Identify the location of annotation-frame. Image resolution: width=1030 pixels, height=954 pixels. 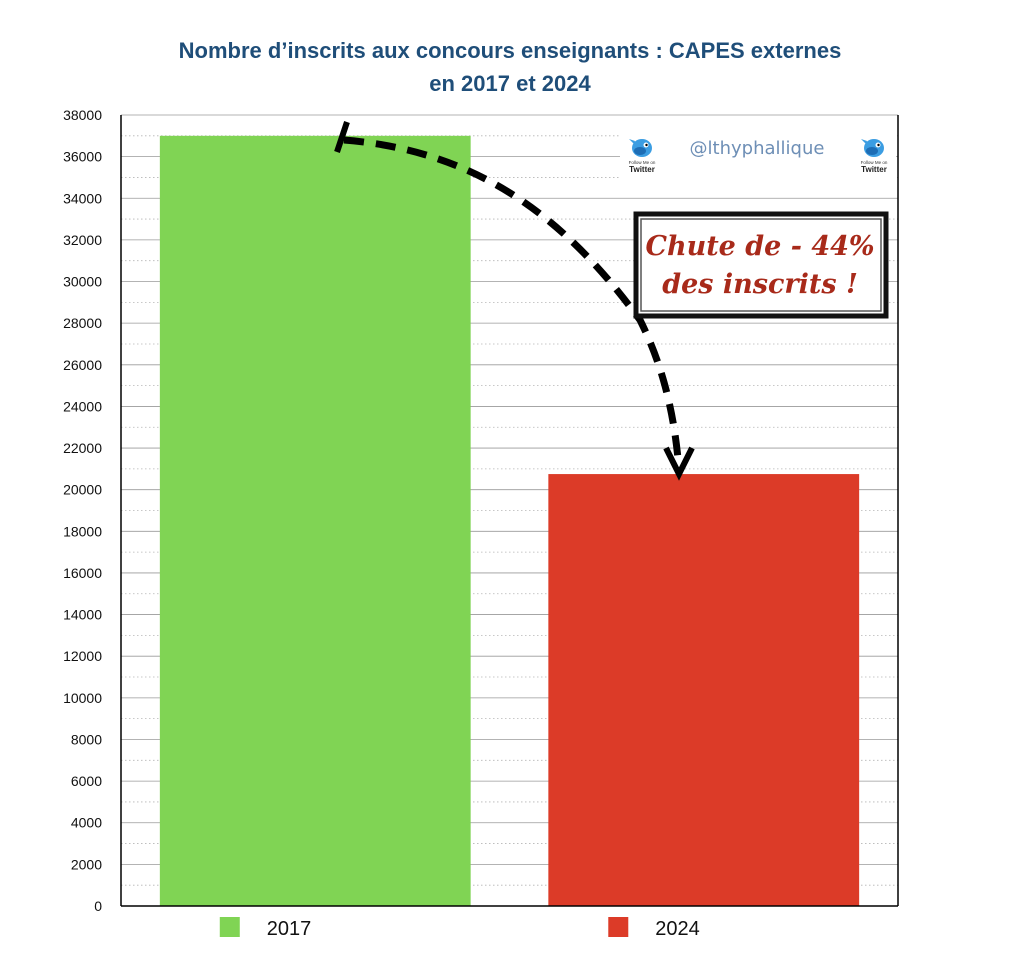
(761, 265).